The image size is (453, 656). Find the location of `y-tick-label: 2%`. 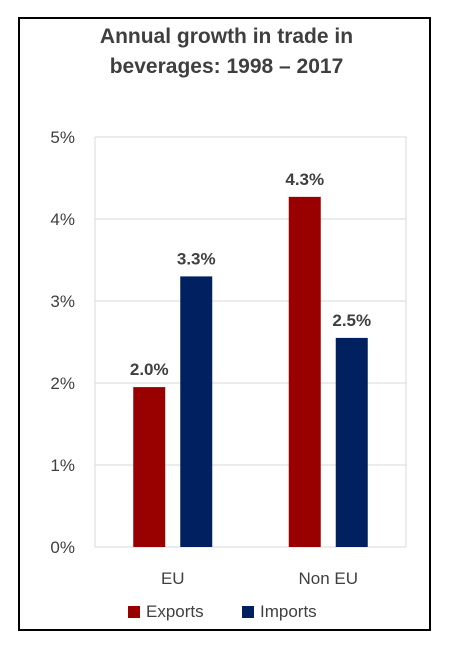

y-tick-label: 2% is located at coordinates (62, 383).